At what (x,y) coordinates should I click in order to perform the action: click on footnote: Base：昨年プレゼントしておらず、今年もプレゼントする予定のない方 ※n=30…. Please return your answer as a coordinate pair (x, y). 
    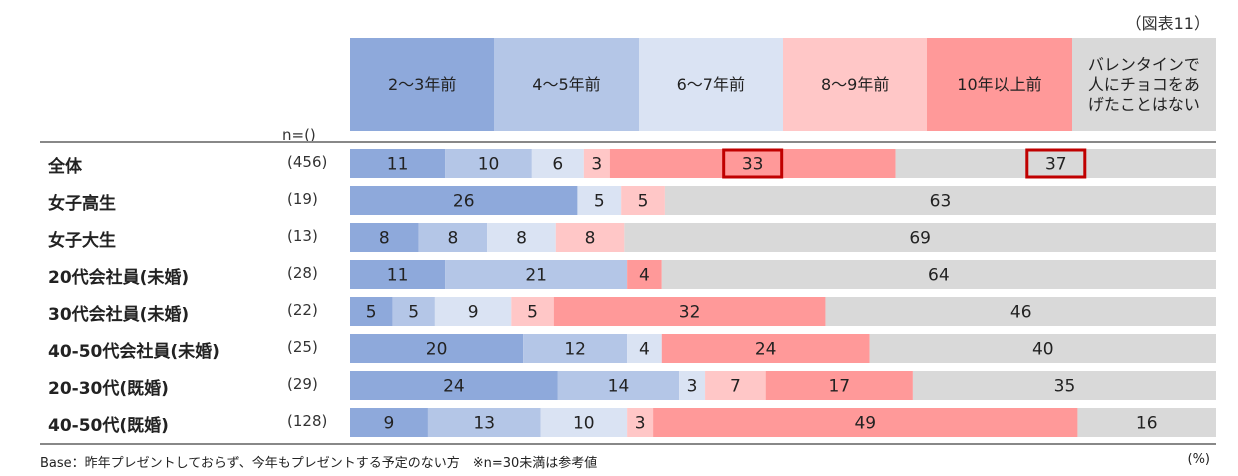
    Looking at the image, I should click on (319, 463).